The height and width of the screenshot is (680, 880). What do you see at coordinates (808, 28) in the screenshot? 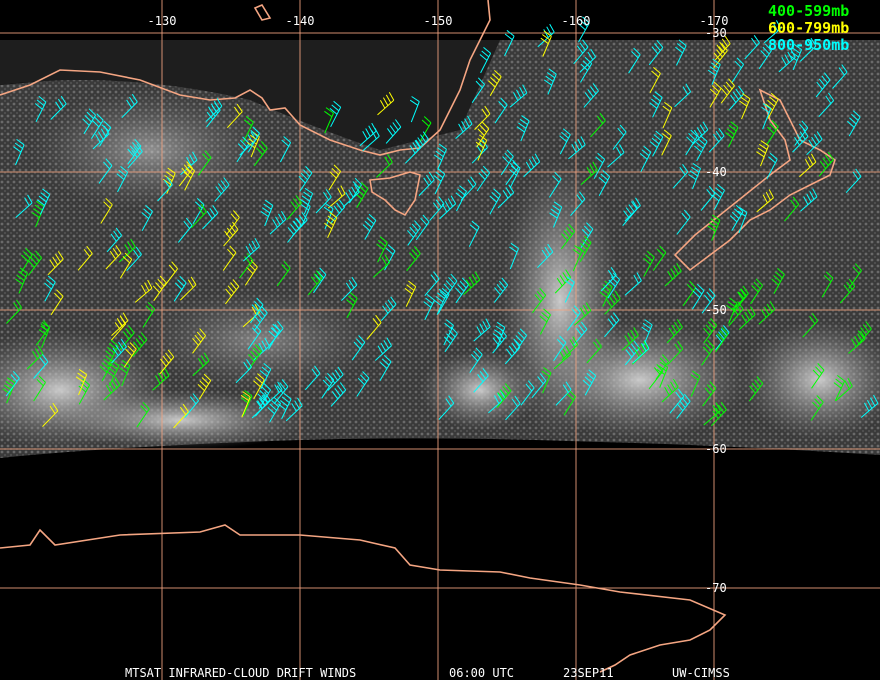
I see `legend: 400-599mb 600-799mb 800-950mb` at bounding box center [808, 28].